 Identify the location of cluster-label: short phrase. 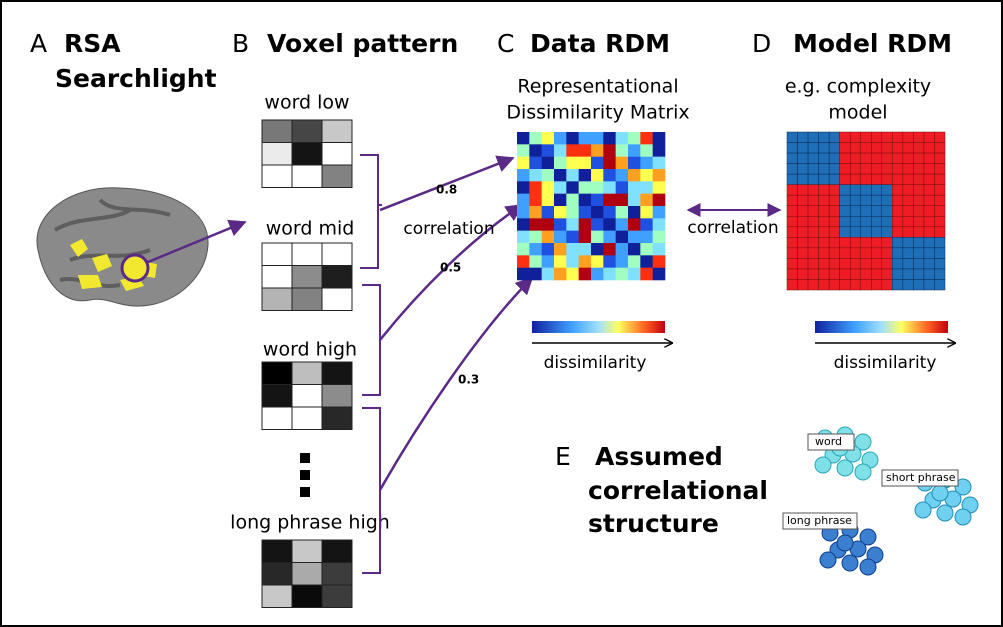
(921, 477).